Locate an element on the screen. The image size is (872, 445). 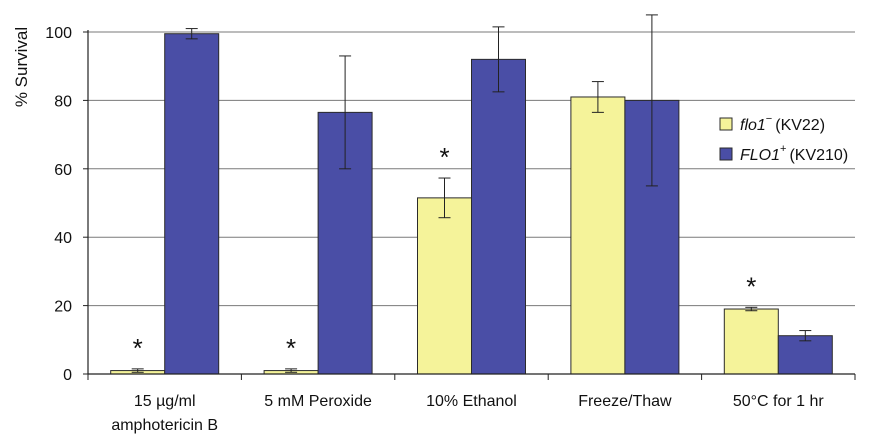
y-tick-label: 100 is located at coordinates (58, 33).